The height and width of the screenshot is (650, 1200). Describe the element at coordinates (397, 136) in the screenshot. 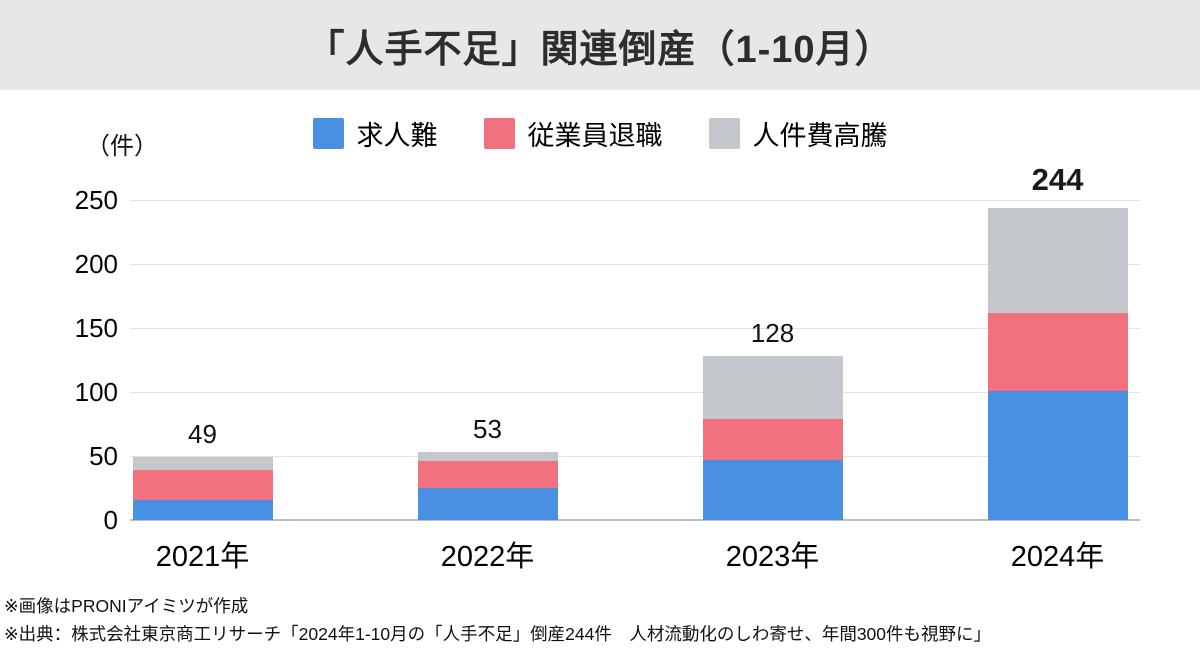

I see `legend-label: 求人難` at that location.